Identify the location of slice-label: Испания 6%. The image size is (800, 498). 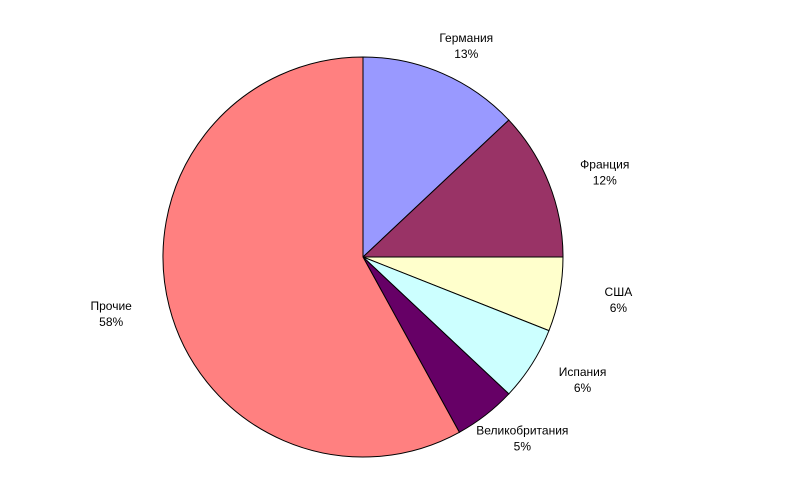
(583, 380).